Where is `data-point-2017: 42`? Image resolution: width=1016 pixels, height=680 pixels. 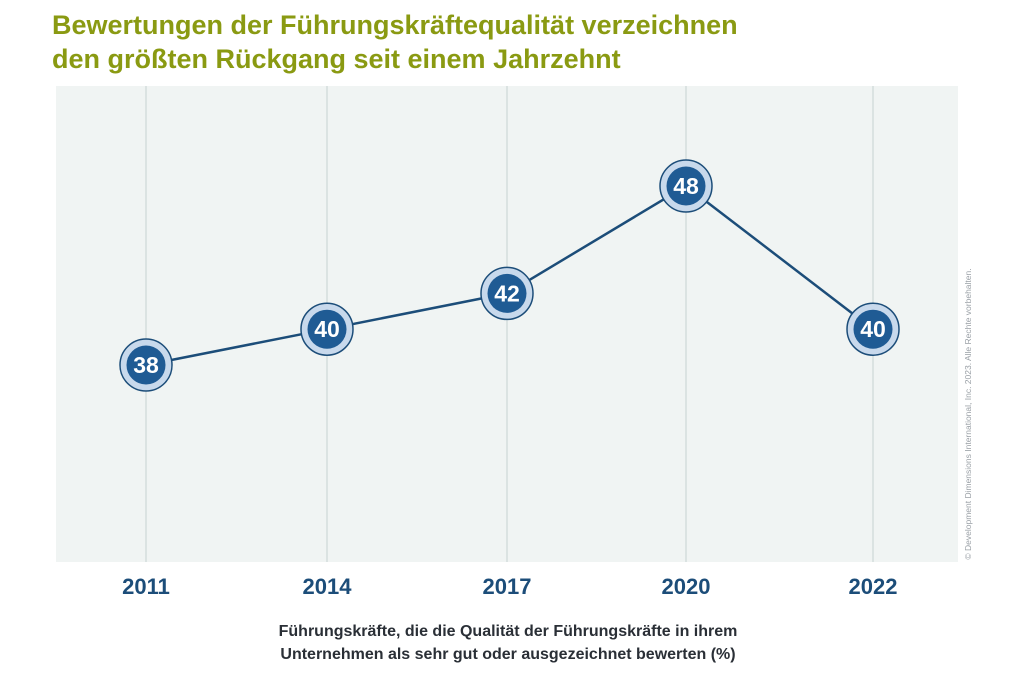
data-point-2017: 42 is located at coordinates (507, 293).